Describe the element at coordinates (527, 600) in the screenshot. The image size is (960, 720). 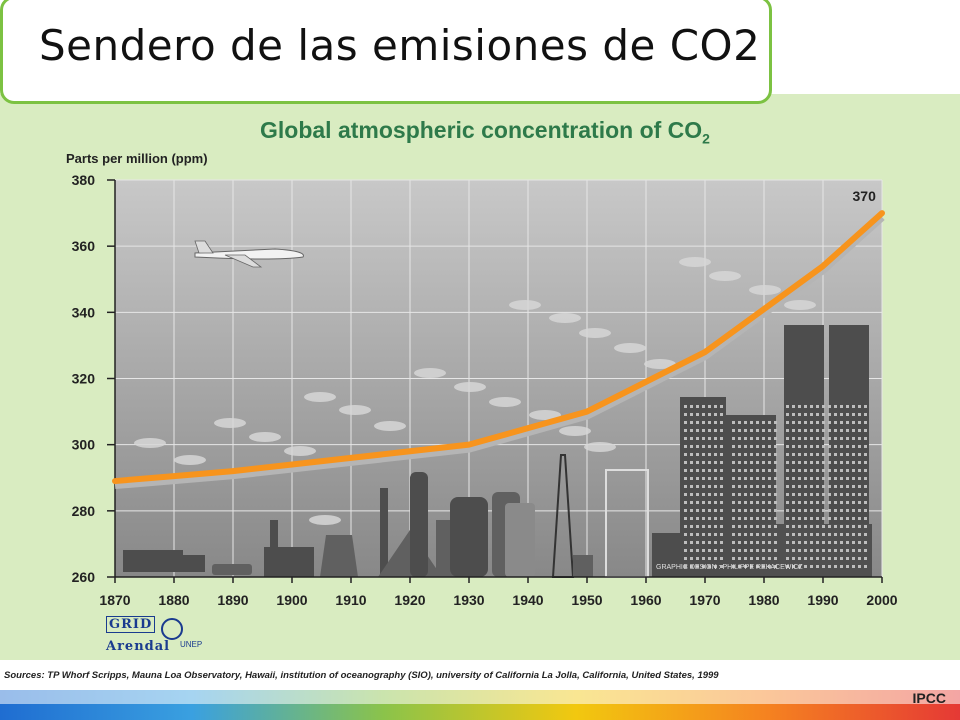
I see `x-tick-label: 1940` at that location.